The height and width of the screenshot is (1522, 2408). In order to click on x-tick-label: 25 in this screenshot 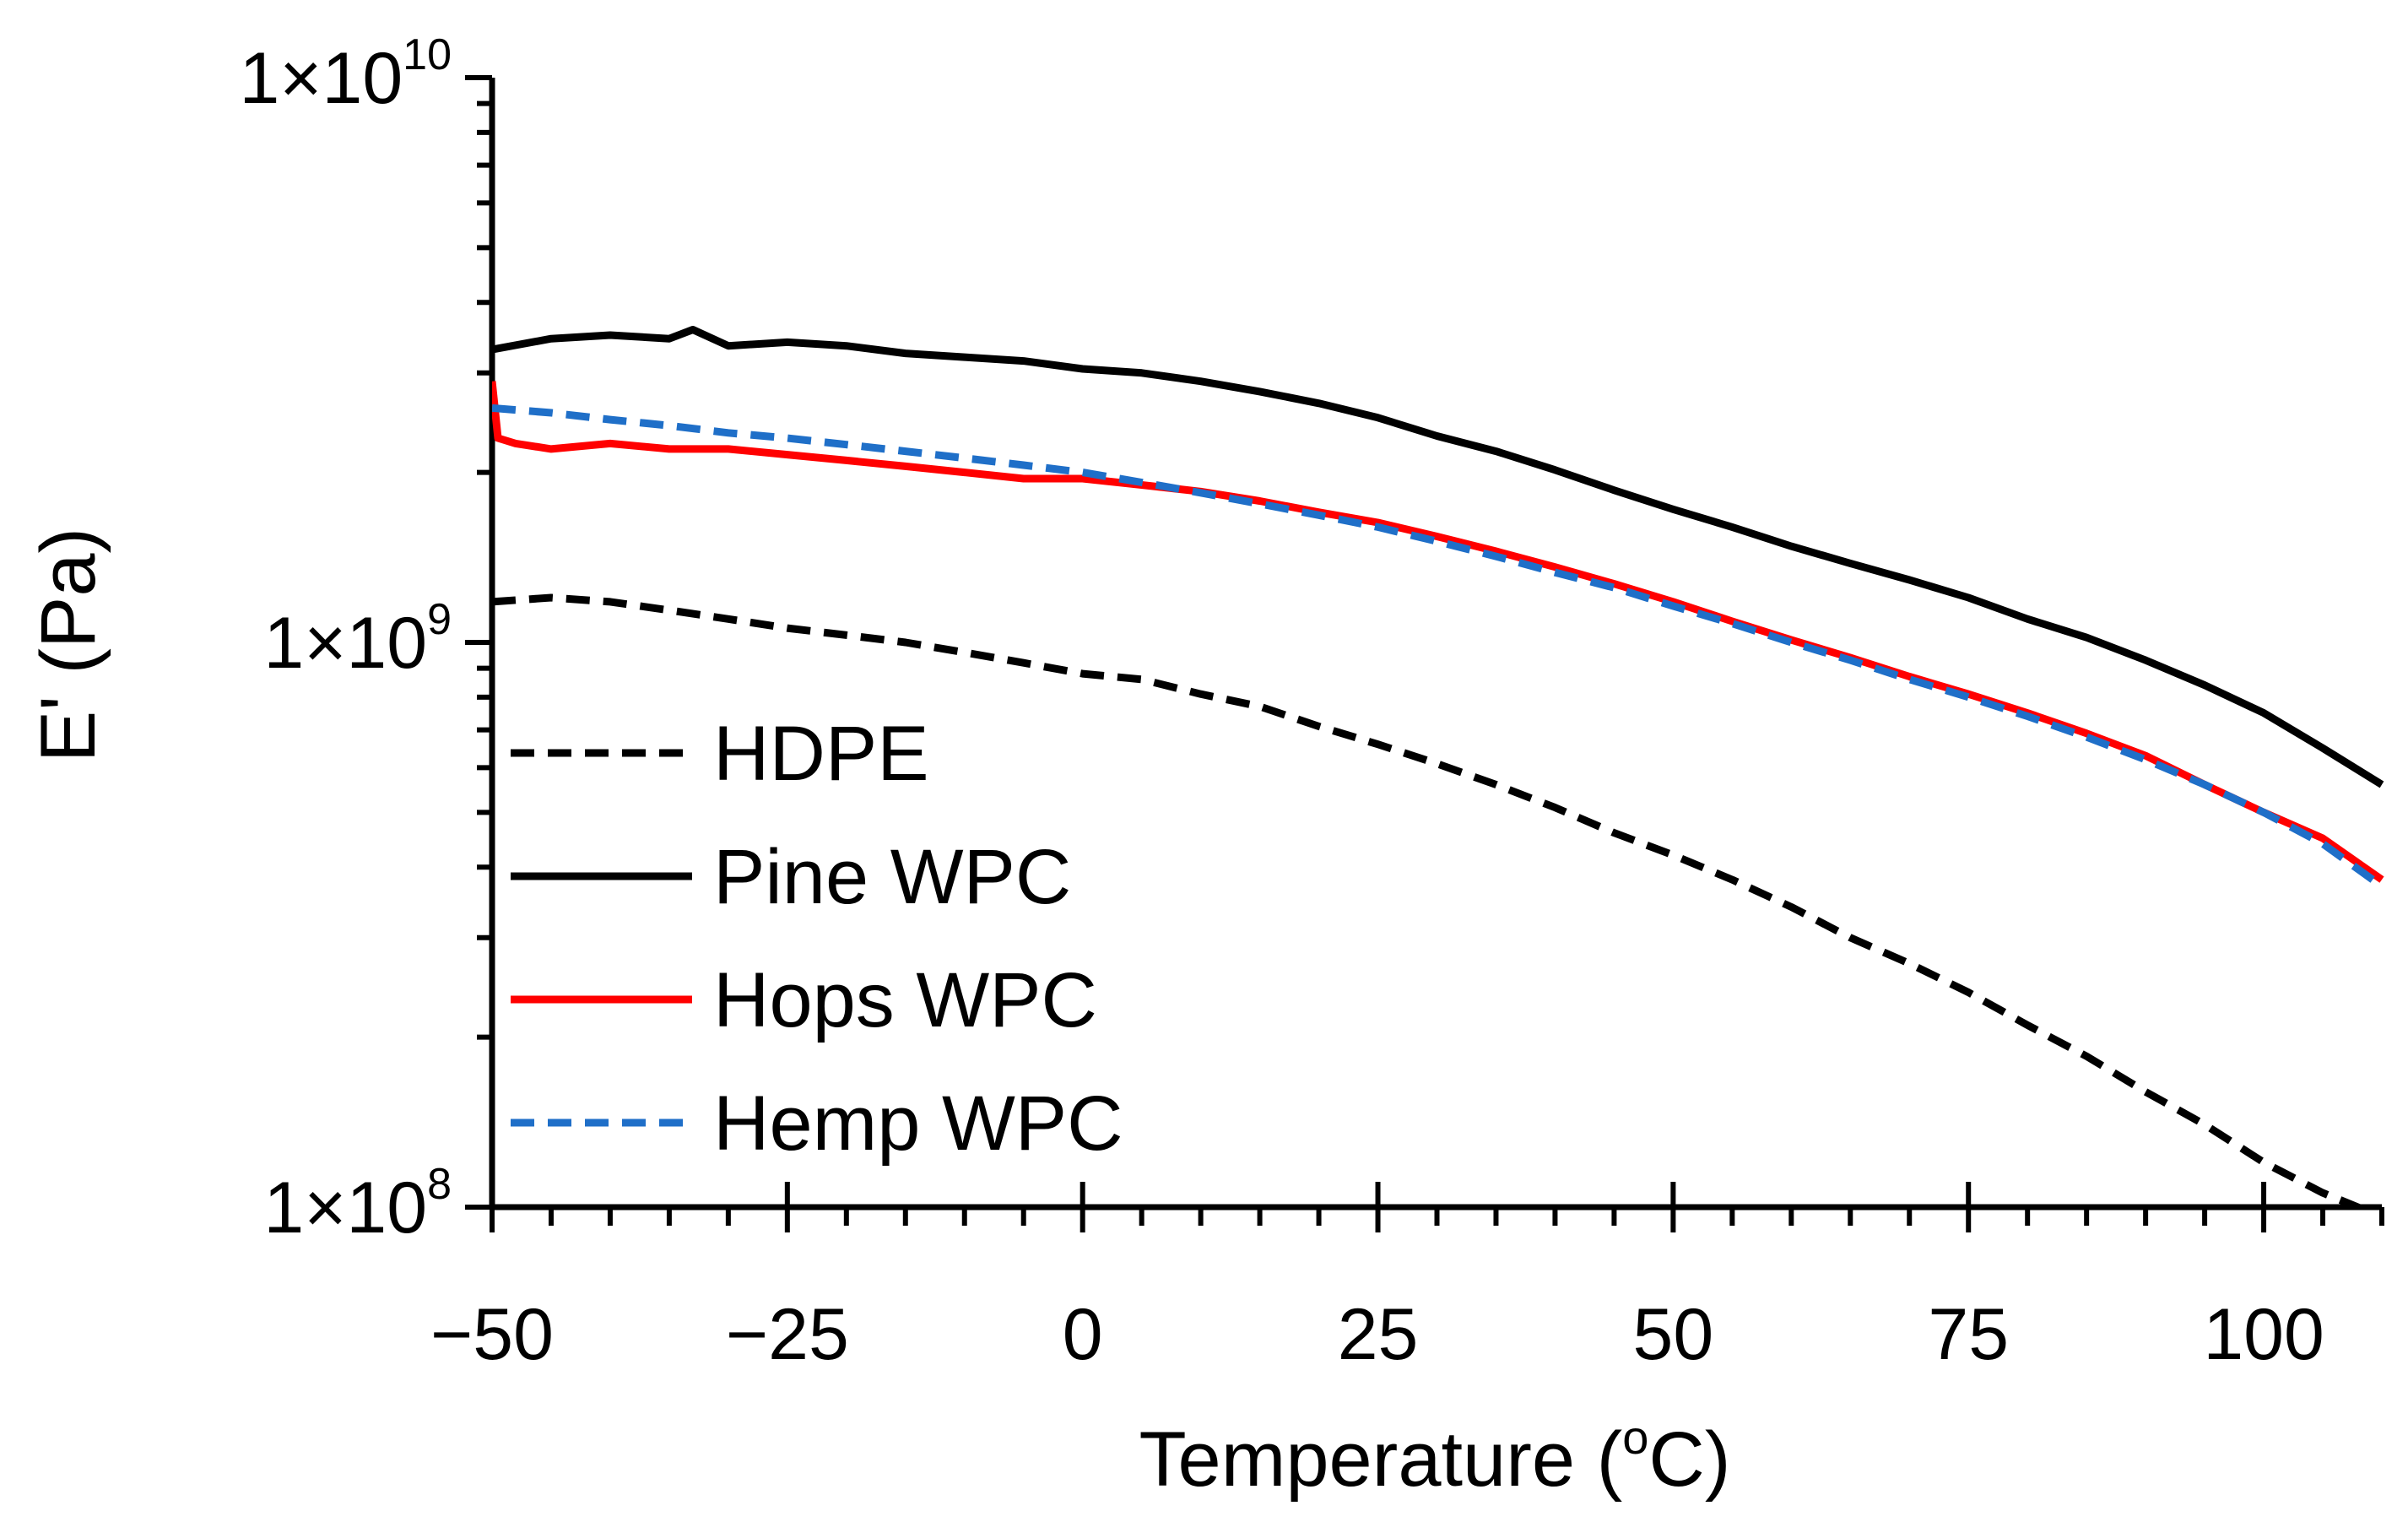, I will do `click(1378, 1334)`.